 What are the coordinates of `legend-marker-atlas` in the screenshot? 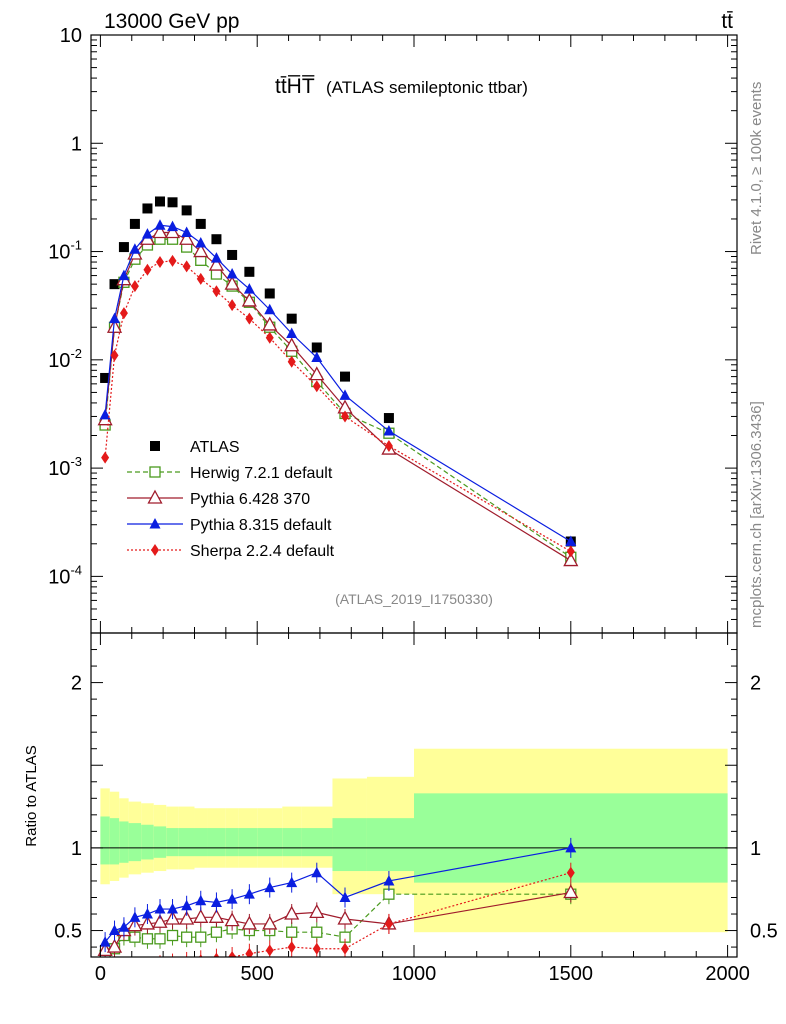 It's located at (155, 446).